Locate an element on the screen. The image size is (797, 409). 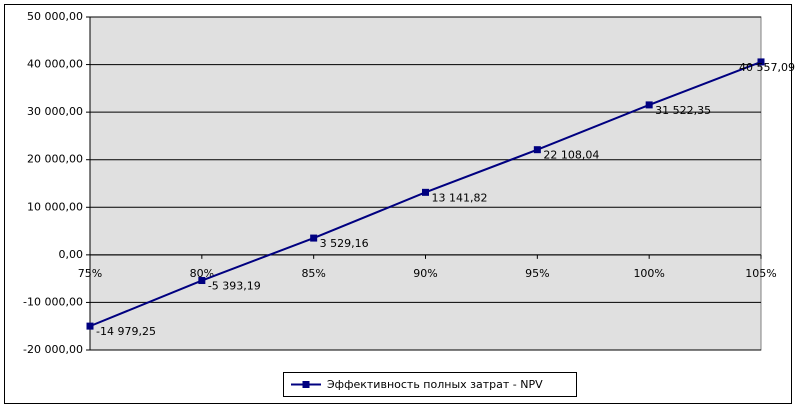
data-label: 40 557,09 is located at coordinates (767, 67).